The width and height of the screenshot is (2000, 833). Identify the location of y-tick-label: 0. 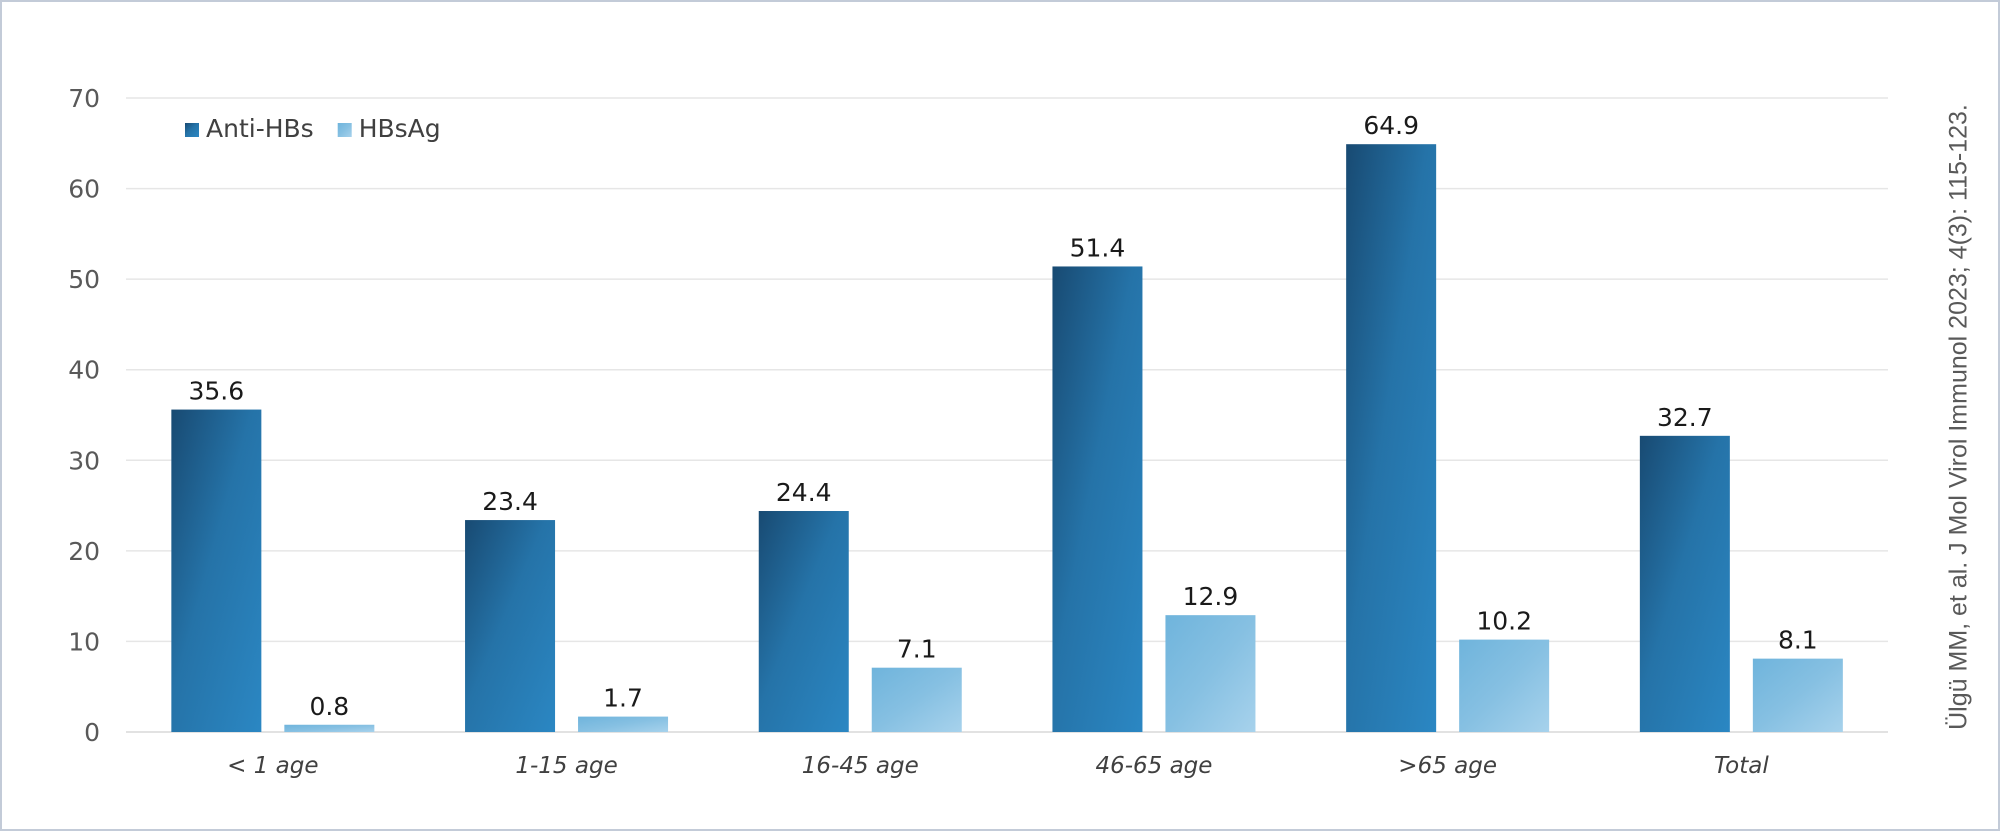
(92, 732).